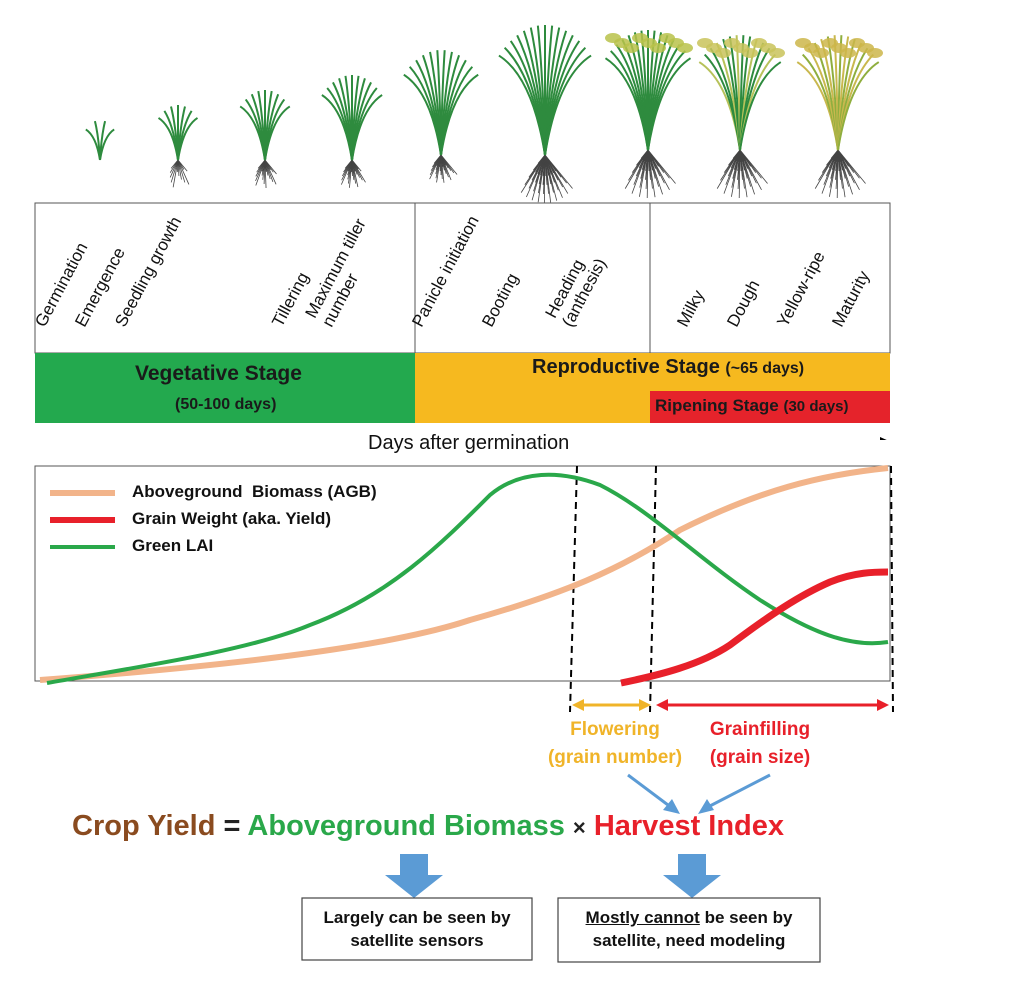 The image size is (1014, 990). I want to click on note-right-underlined: Mostly cannot, so click(642, 917).